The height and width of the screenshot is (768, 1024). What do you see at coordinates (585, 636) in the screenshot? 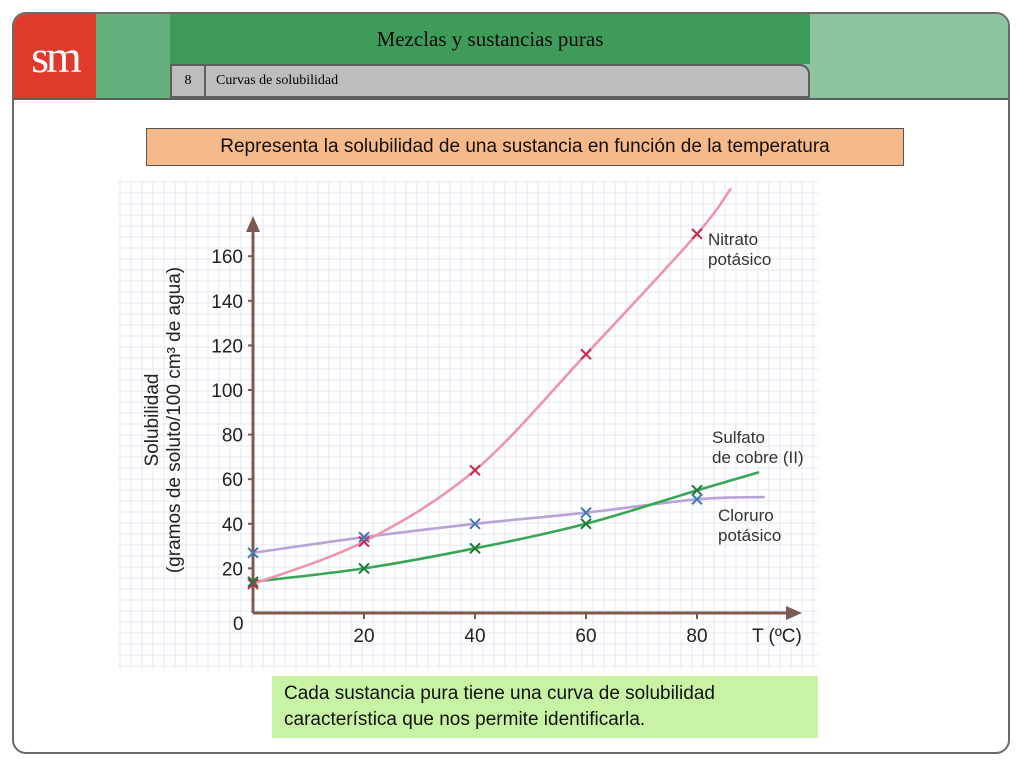
I see `x-tick-label: 60` at bounding box center [585, 636].